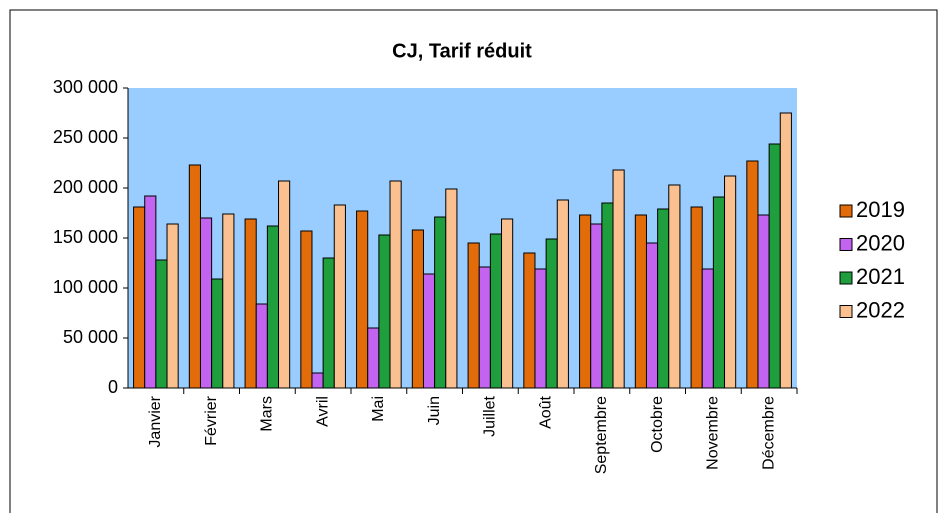 The width and height of the screenshot is (938, 513). Describe the element at coordinates (657, 424) in the screenshot. I see `x-tick-label: Octobre` at that location.